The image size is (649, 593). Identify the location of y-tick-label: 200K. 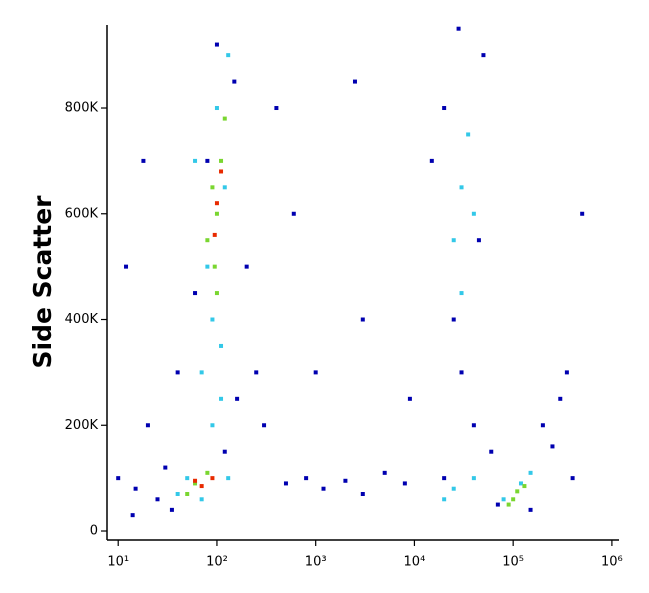
(82, 425).